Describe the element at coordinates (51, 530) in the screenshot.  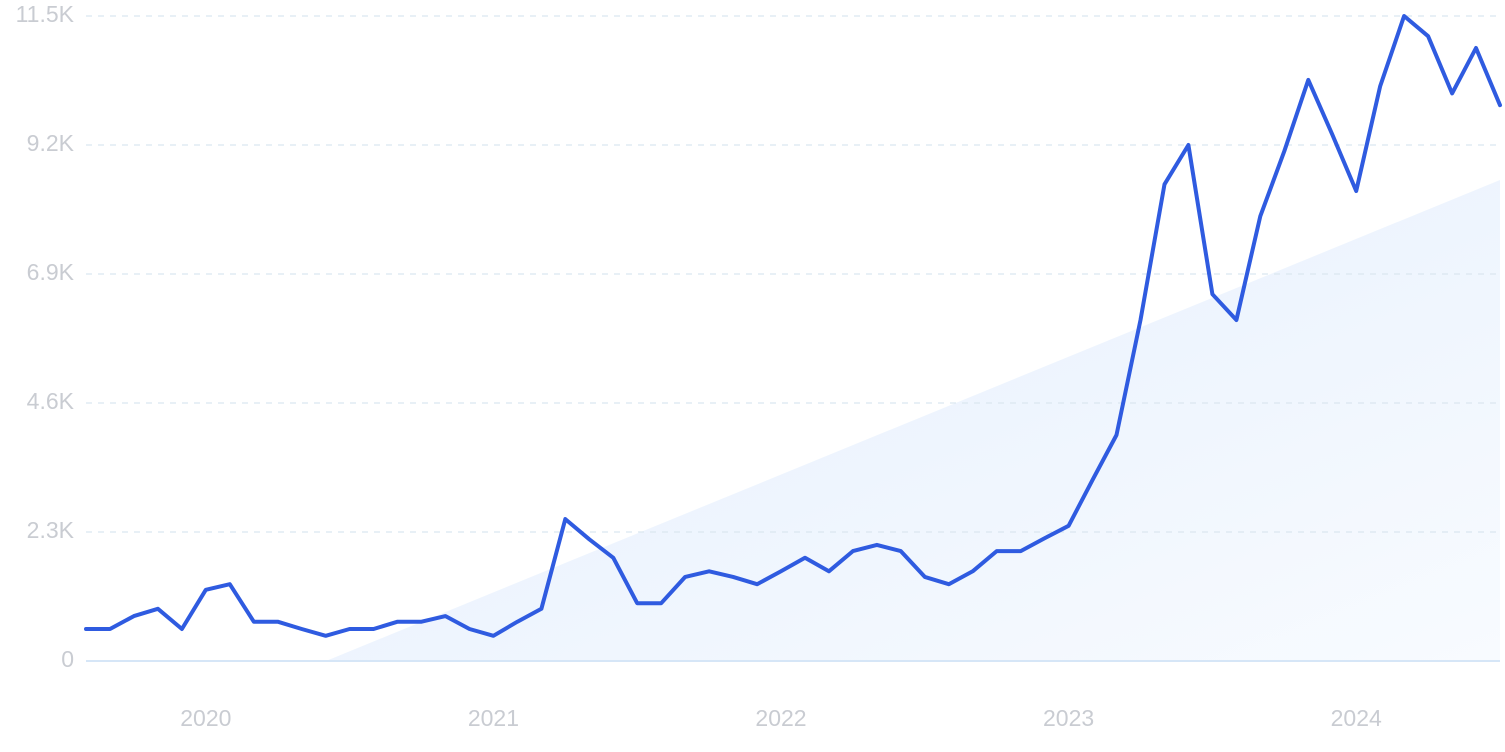
I see `y-tick-label: 2.3K` at that location.